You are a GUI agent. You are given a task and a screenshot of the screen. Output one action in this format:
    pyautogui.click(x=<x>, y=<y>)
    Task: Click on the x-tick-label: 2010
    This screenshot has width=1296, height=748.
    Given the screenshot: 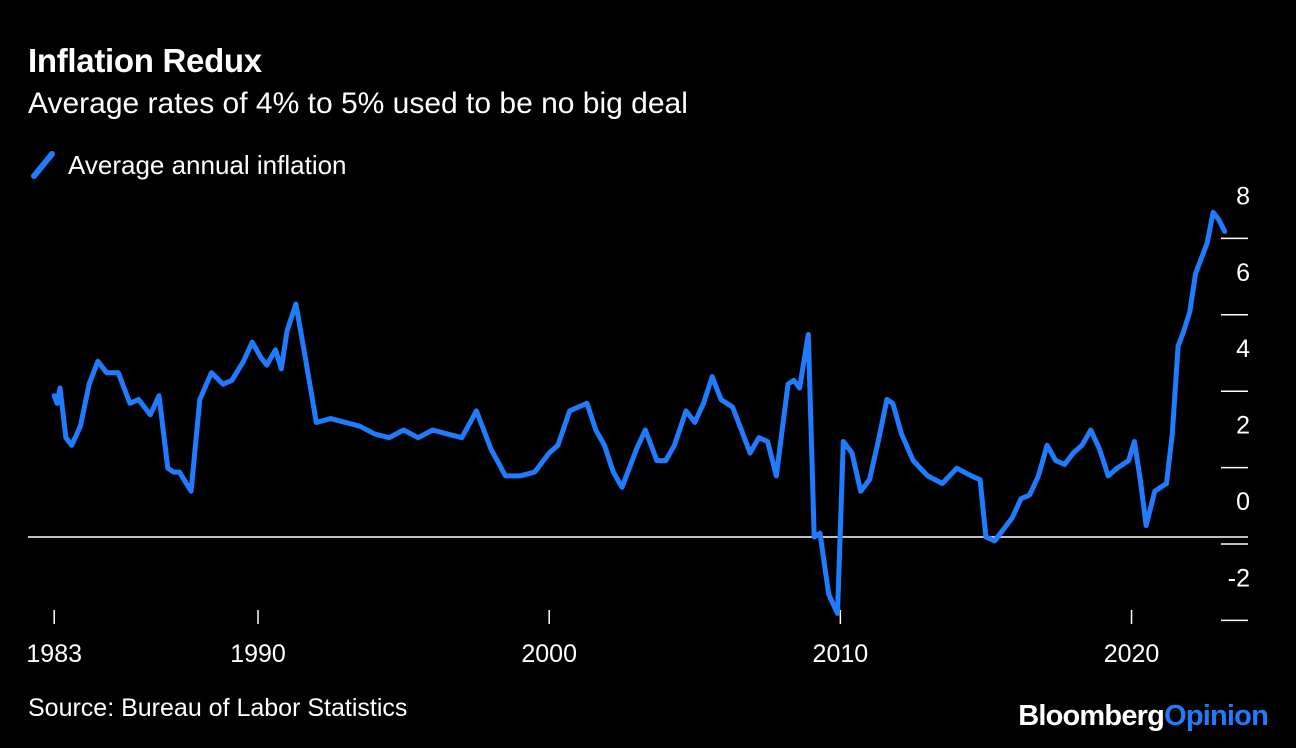 What is the action you would take?
    pyautogui.click(x=841, y=654)
    